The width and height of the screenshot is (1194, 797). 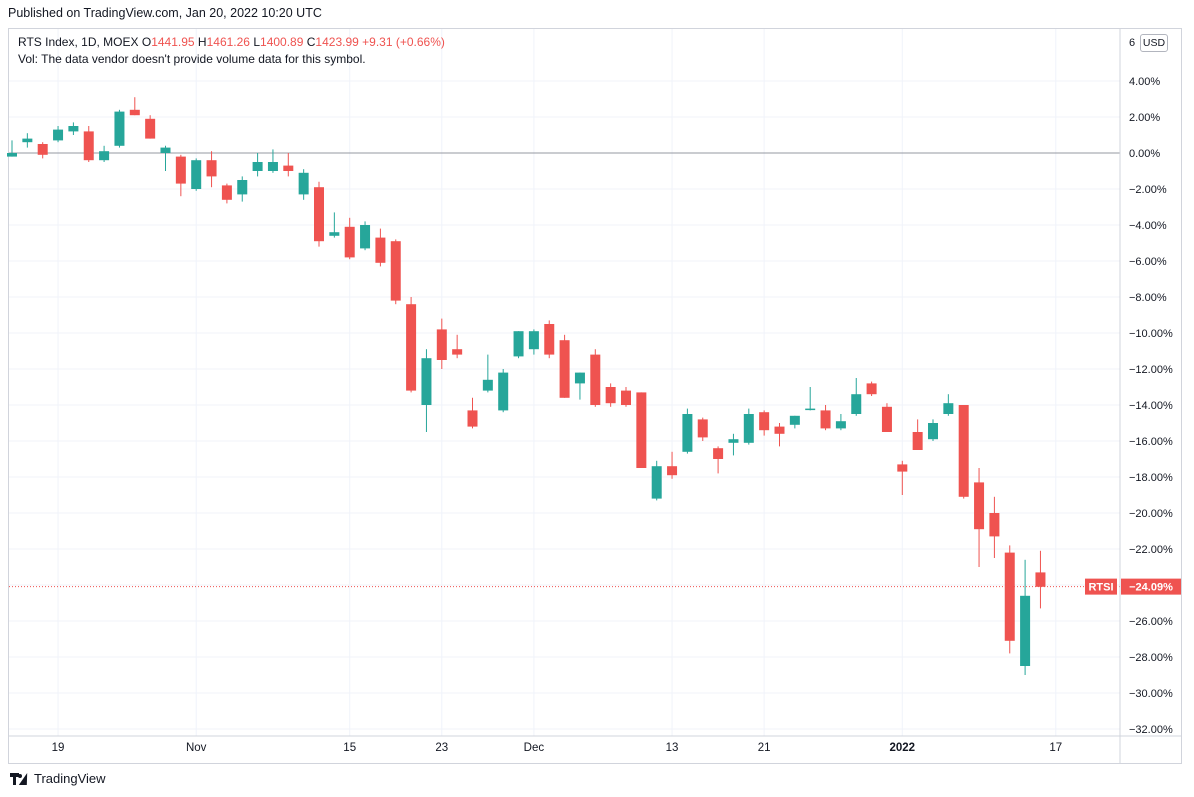 What do you see at coordinates (337, 42) in the screenshot?
I see `legend-close-value: 1423.99` at bounding box center [337, 42].